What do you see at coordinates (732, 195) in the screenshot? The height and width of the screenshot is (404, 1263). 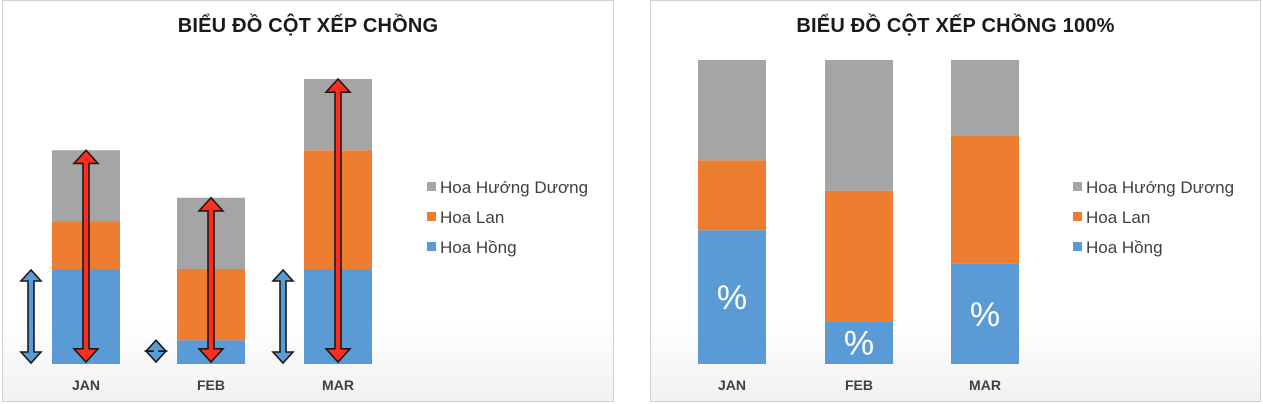 I see `bar-segment-hoa-lan-jan` at bounding box center [732, 195].